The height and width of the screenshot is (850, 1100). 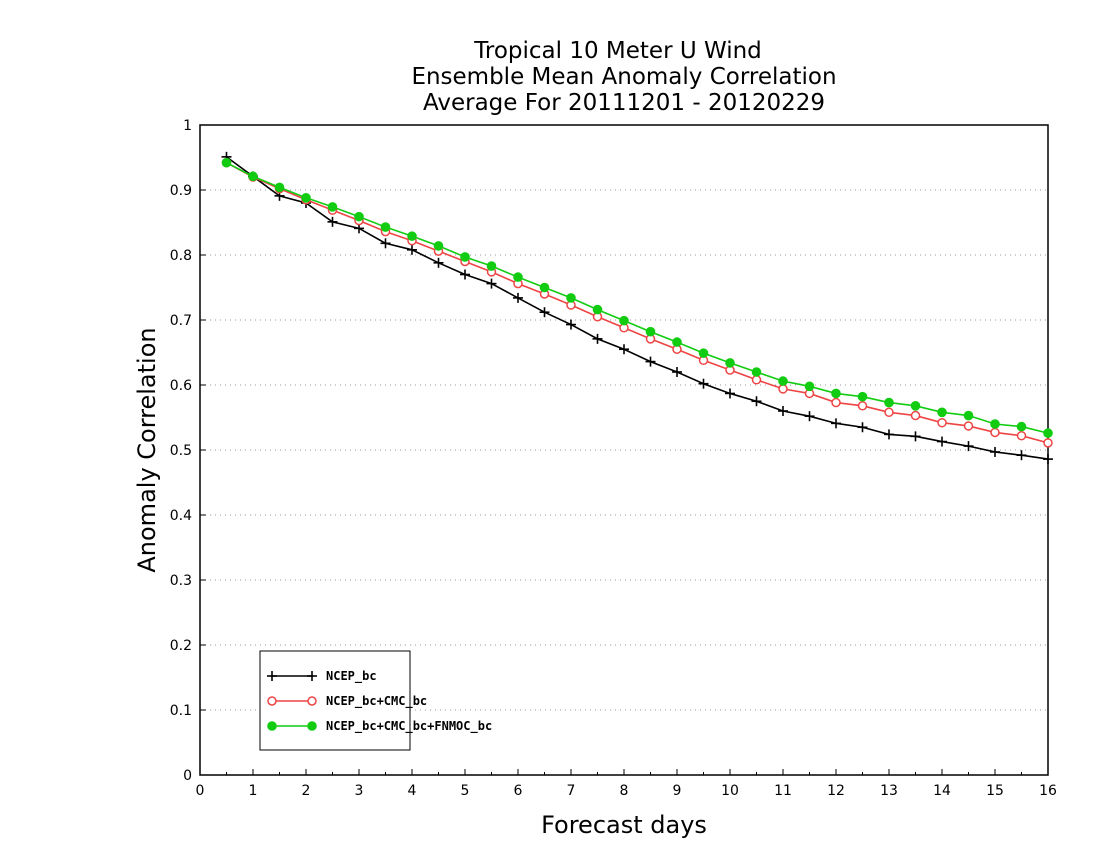 I want to click on y-tick-label: 1, so click(x=187, y=126).